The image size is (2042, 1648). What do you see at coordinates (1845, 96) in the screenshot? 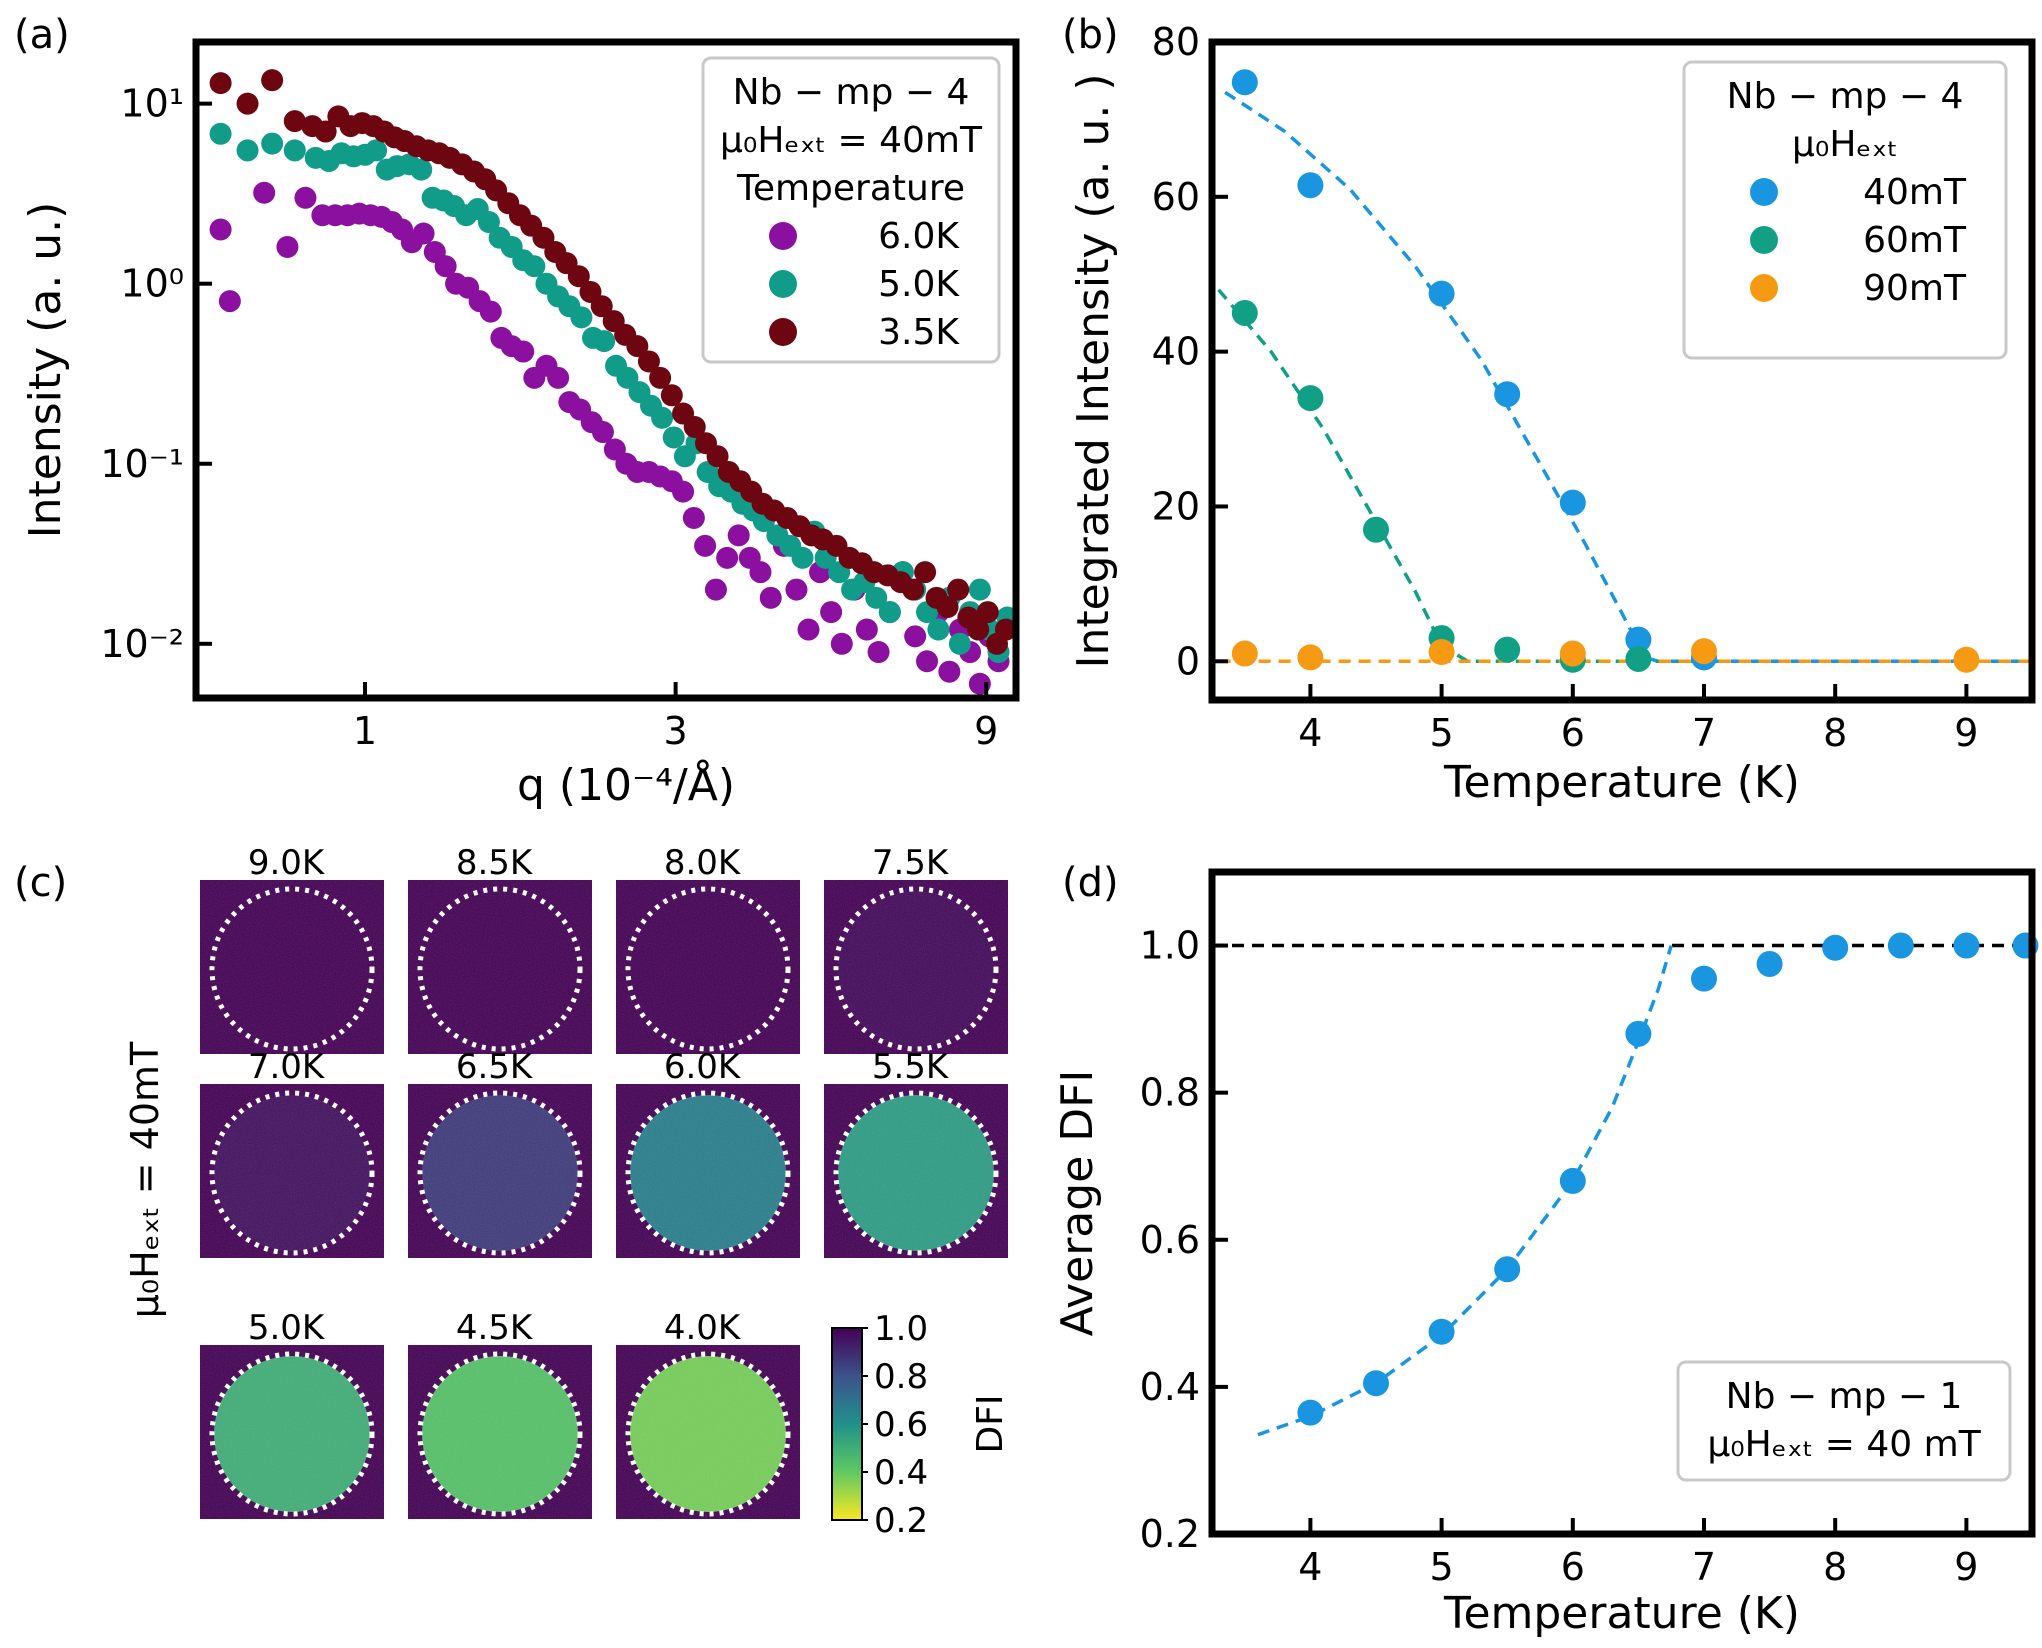
I see `panel-b-legend-title: Nb − mp − 4` at bounding box center [1845, 96].